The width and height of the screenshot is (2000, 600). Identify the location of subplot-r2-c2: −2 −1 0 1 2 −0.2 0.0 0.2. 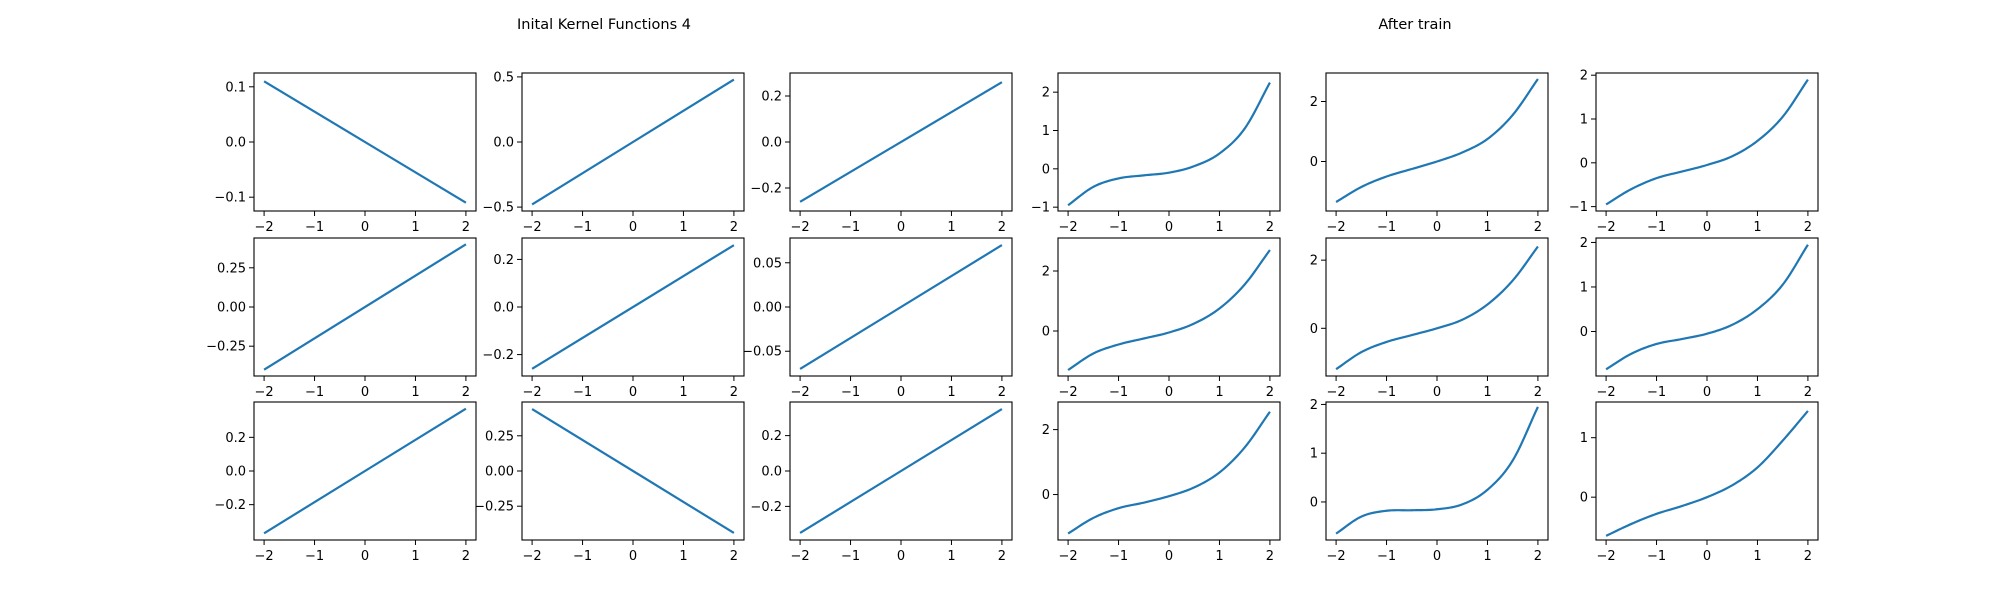
(881, 482).